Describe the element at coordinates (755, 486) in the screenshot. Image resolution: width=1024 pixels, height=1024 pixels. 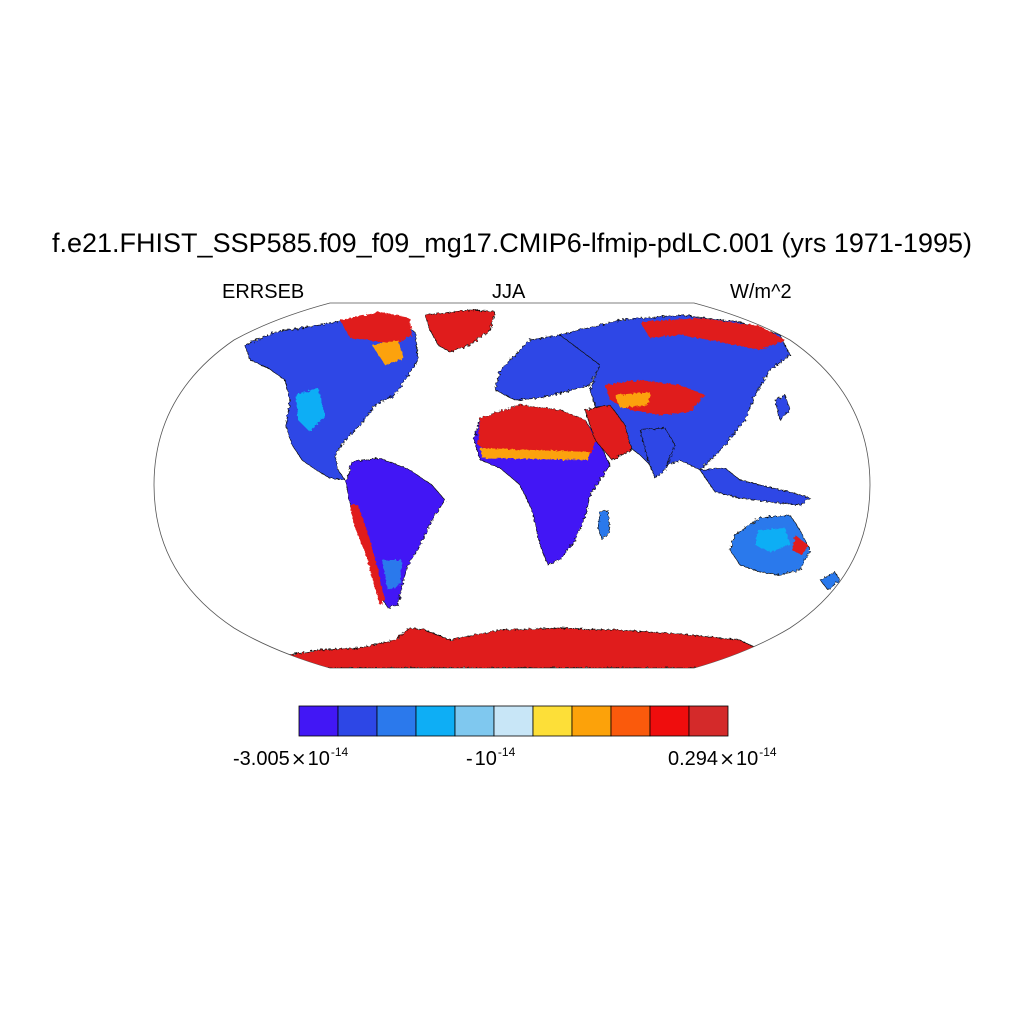
I see `southeast-asia` at that location.